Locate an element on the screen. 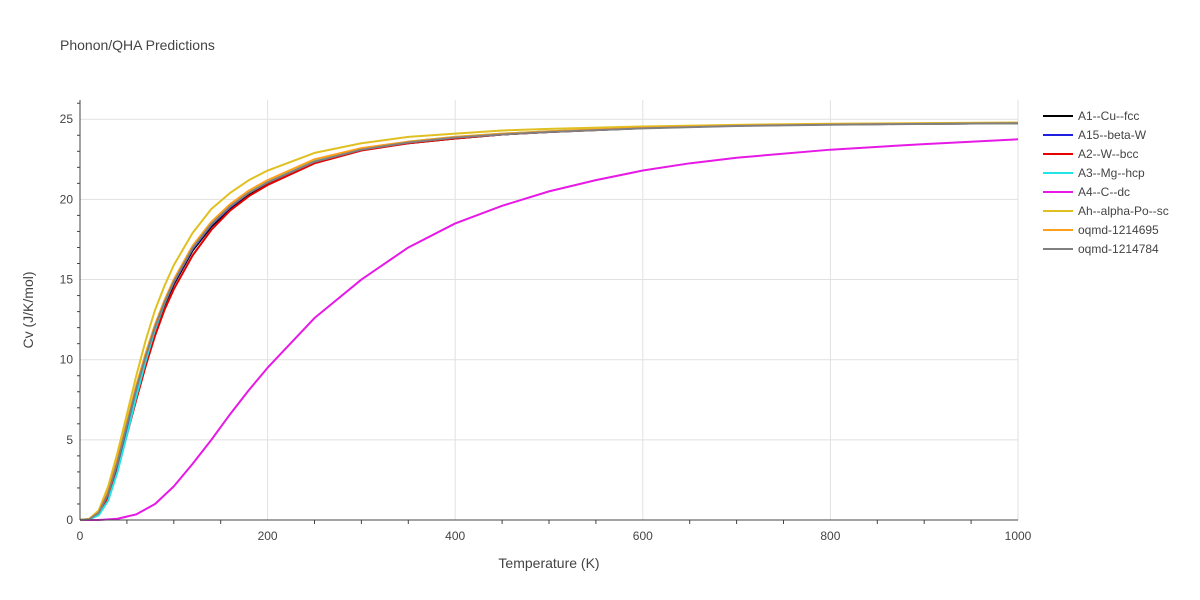 This screenshot has width=1200, height=600. legend-item: A1--Cu--fcc is located at coordinates (1091, 116).